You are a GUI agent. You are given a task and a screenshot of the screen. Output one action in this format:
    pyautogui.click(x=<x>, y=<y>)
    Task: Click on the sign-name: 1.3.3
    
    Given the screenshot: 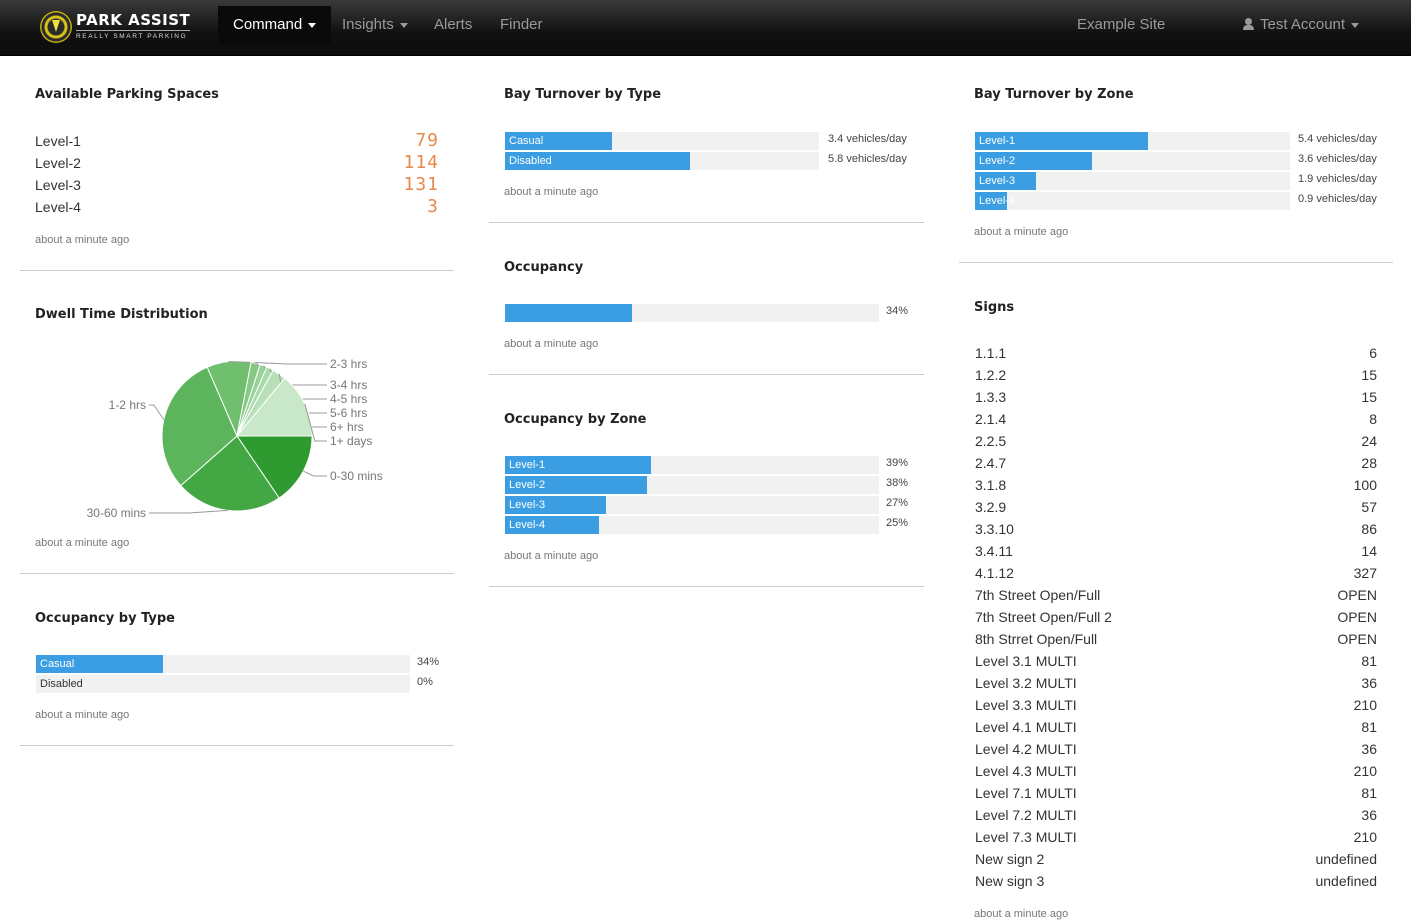 What is the action you would take?
    pyautogui.click(x=991, y=397)
    